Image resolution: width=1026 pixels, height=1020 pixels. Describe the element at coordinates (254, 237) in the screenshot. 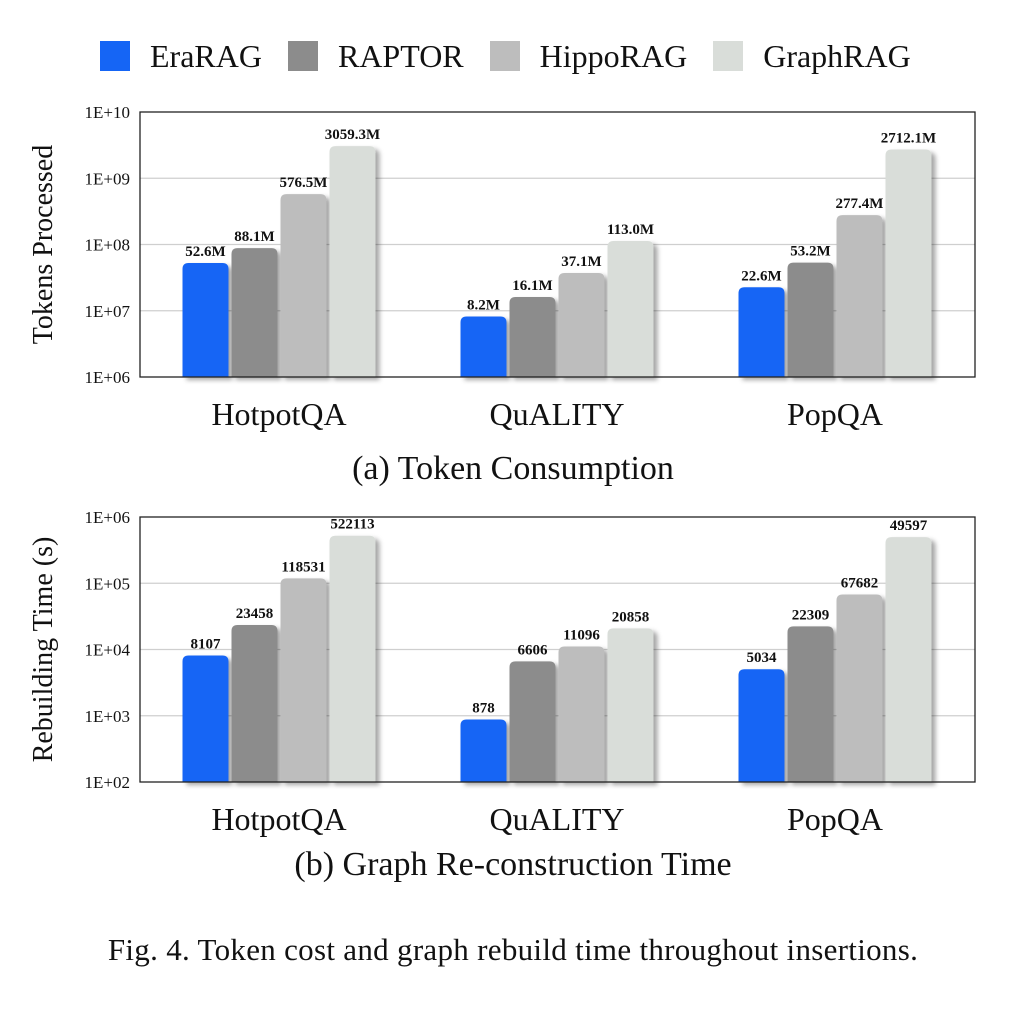

I see `data-label-raptor-hotpotqa: 88.1M` at that location.